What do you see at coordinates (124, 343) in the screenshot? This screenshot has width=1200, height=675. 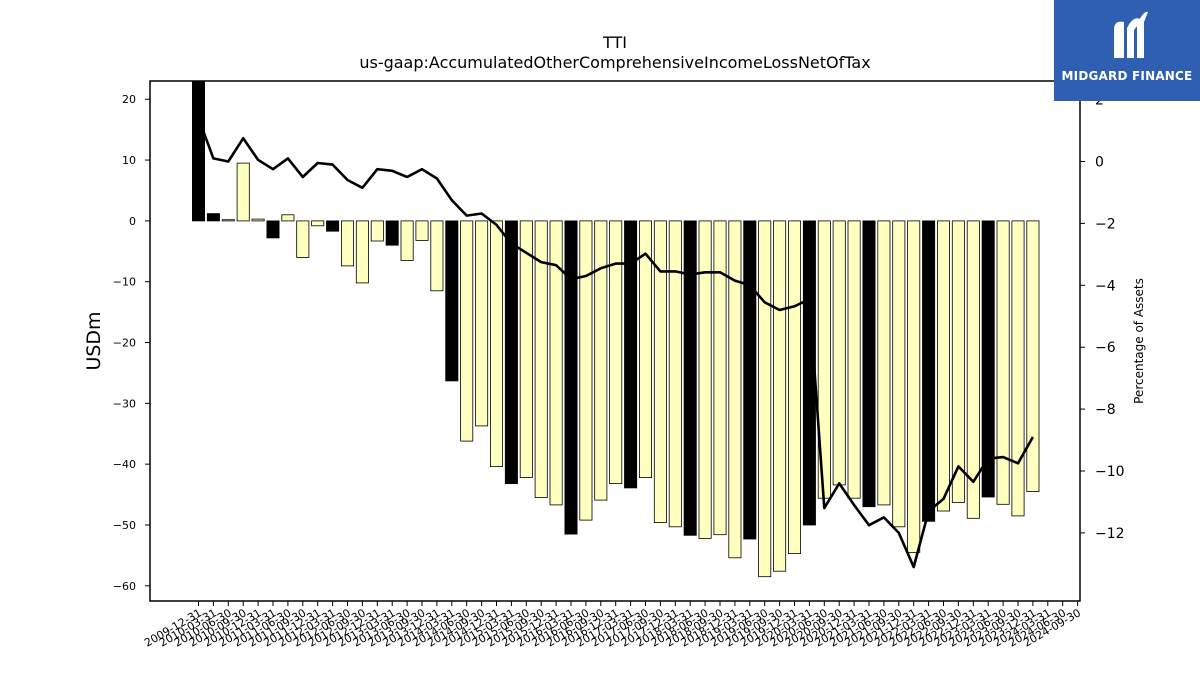 I see `y-tick-label: −20` at bounding box center [124, 343].